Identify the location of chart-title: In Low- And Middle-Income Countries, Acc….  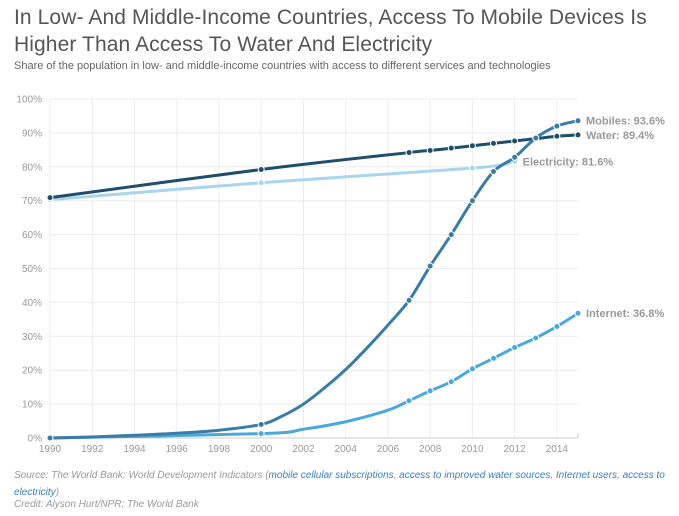
(330, 31).